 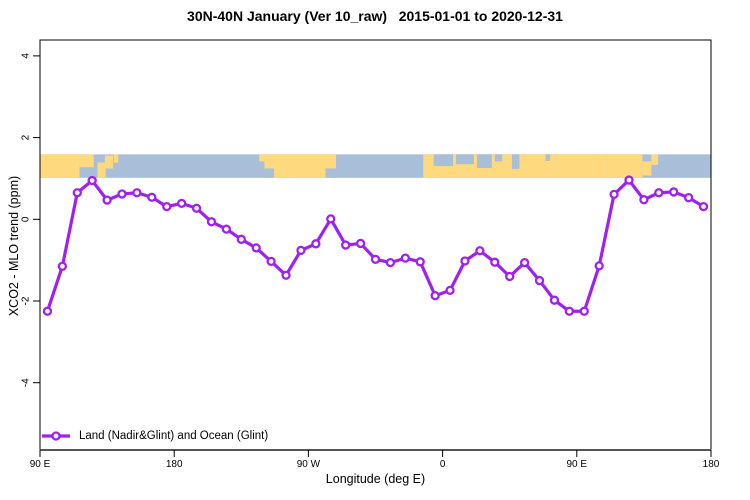 What do you see at coordinates (26, 219) in the screenshot?
I see `y-tick-label: 0` at bounding box center [26, 219].